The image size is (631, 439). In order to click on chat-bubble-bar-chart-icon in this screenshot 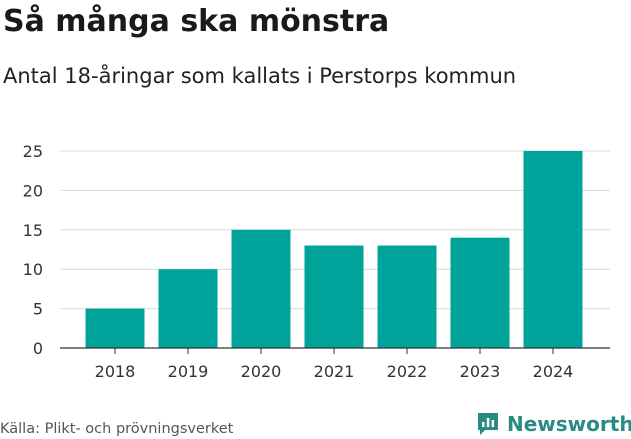, I will do `click(488, 424)`.